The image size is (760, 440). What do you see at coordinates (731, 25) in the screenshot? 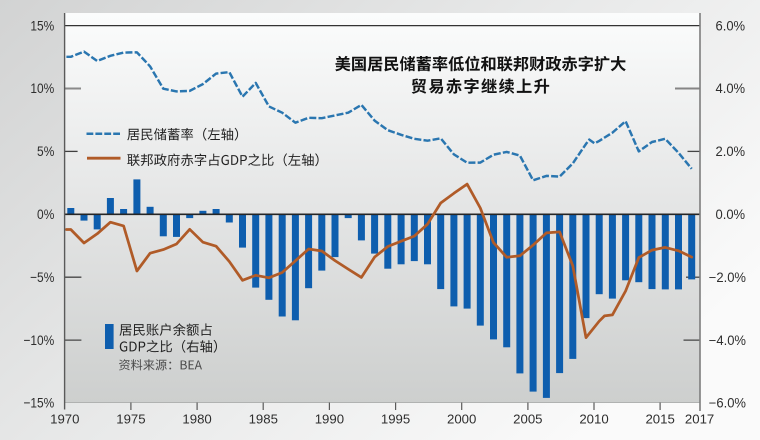
I see `svg-text: 6.0%` at bounding box center [731, 25].